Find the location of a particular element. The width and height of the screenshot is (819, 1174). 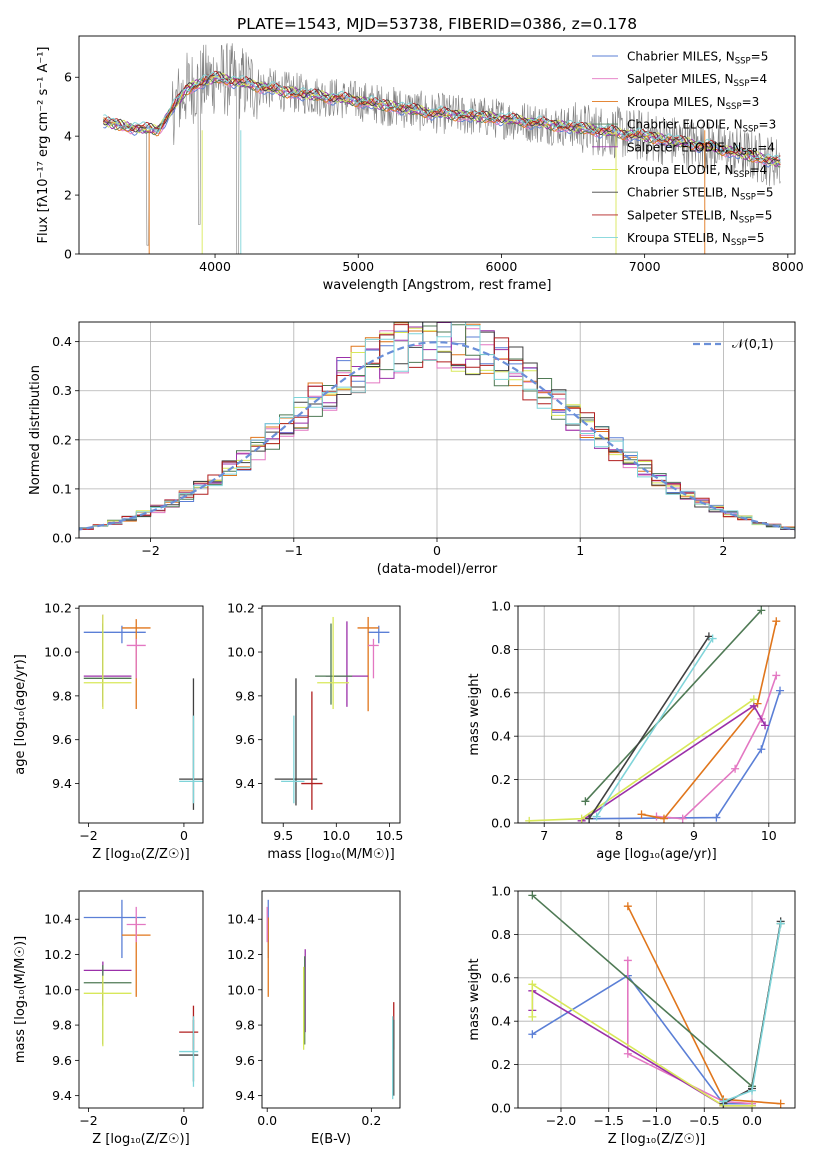

legend-entry: Salpeter ELODIE, NSSP=4 is located at coordinates (701, 148).